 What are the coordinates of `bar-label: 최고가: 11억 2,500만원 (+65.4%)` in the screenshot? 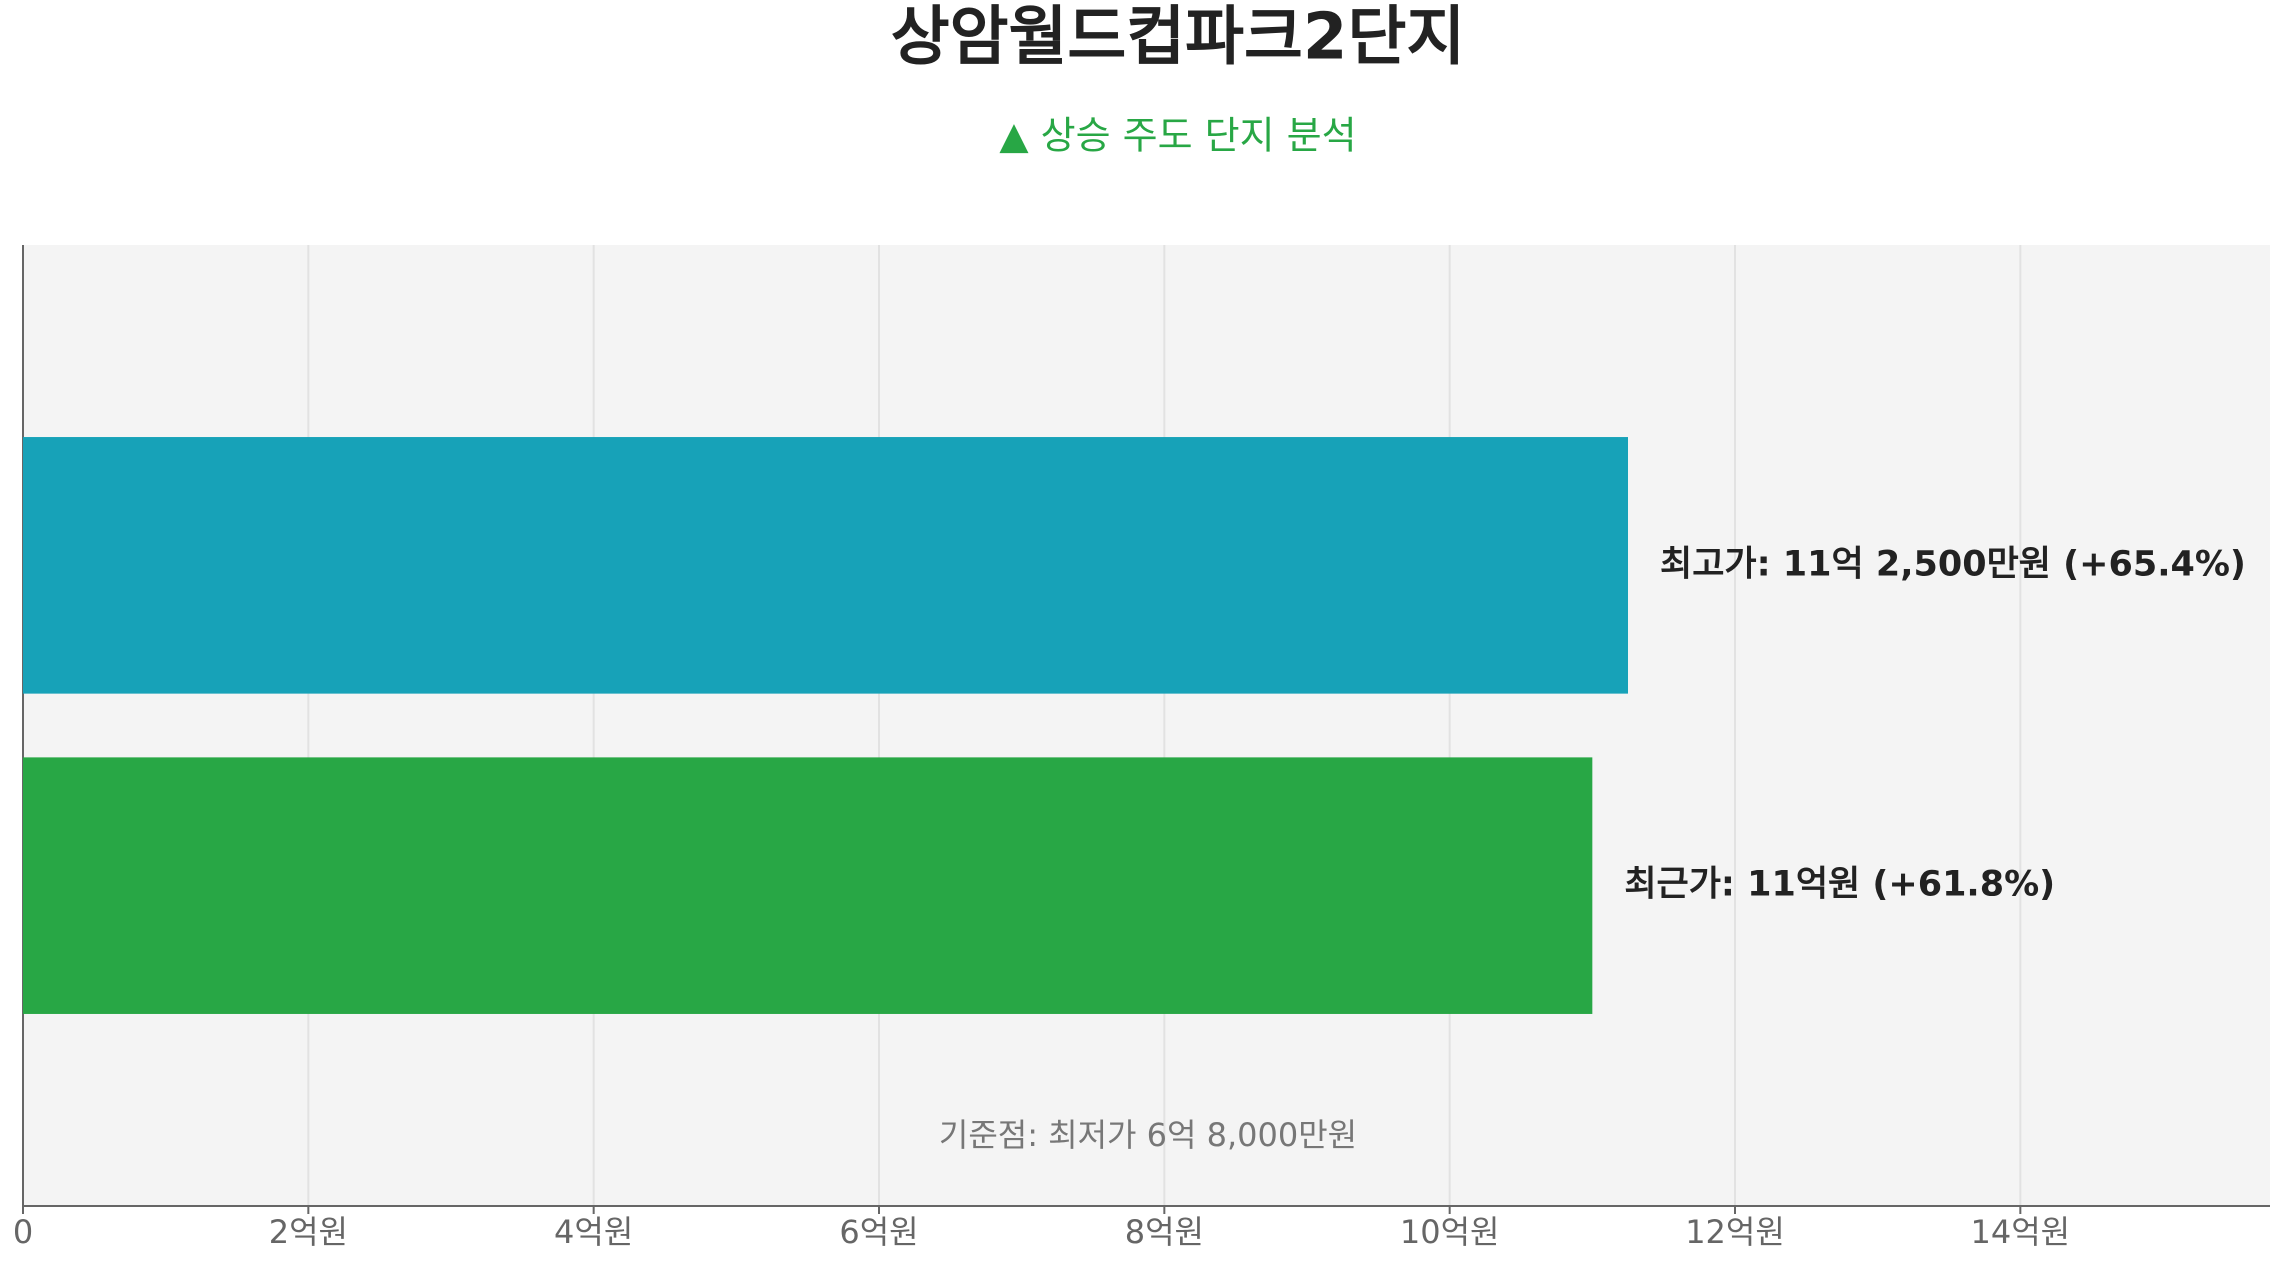 It's located at (1953, 564).